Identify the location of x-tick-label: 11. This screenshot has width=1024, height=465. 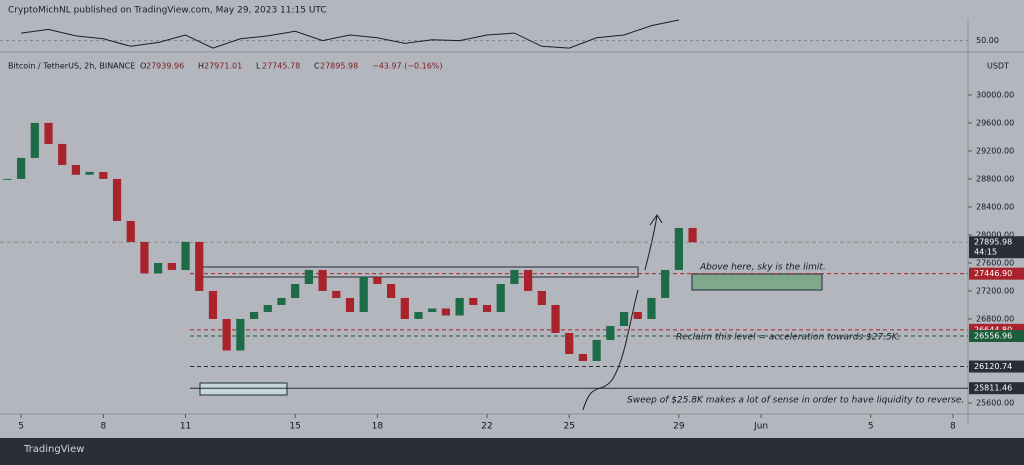
(185, 427).